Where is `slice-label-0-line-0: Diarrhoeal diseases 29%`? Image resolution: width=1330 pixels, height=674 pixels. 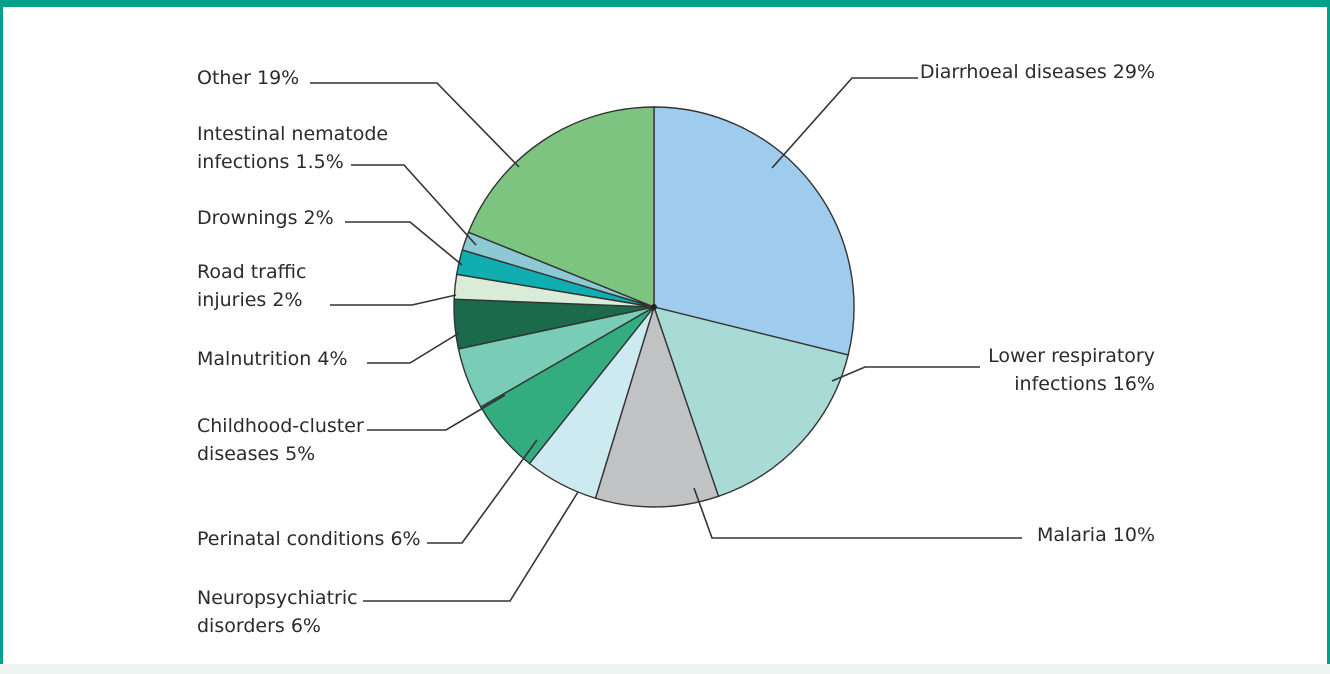
slice-label-0-line-0: Diarrhoeal diseases 29% is located at coordinates (1037, 72).